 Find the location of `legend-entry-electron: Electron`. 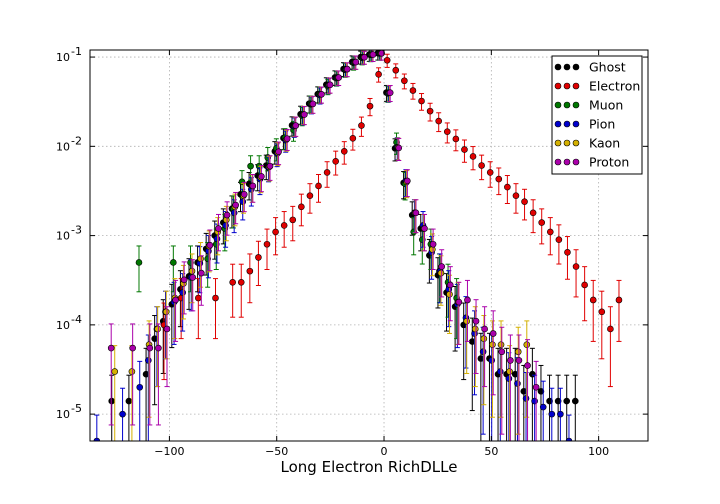

legend-entry-electron: Electron is located at coordinates (597, 86).